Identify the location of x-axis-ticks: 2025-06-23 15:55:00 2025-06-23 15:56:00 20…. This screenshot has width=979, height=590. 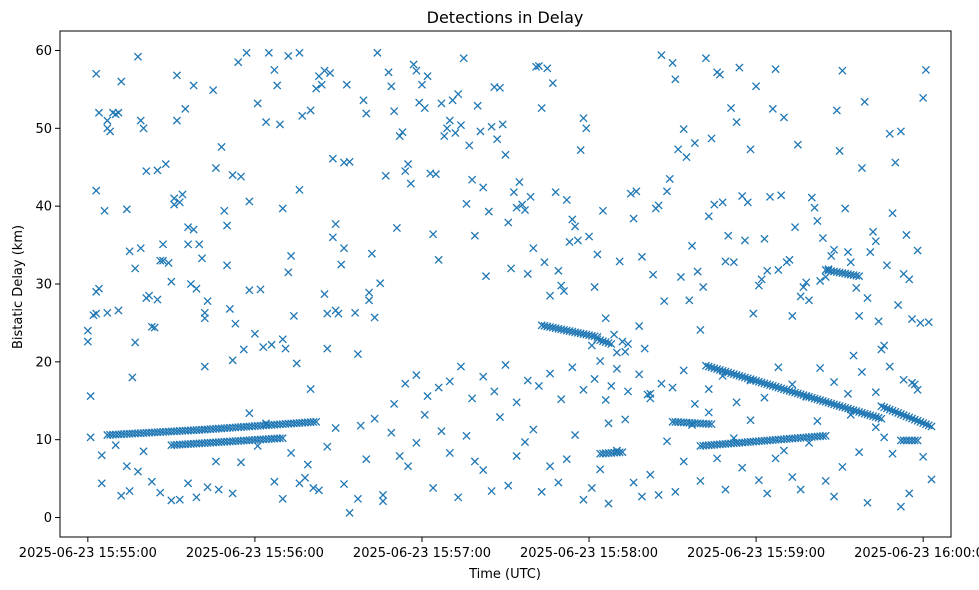
(499, 549).